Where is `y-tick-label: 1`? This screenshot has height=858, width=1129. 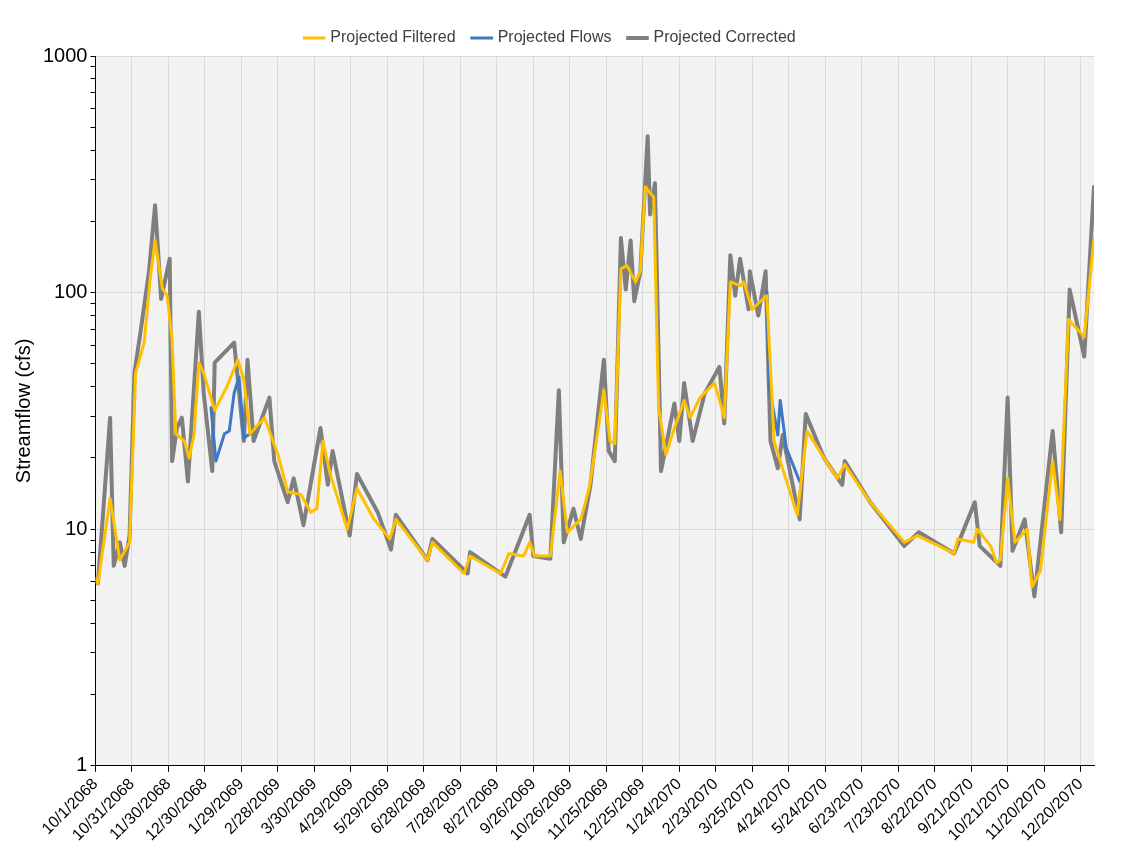
y-tick-label: 1 is located at coordinates (82, 764).